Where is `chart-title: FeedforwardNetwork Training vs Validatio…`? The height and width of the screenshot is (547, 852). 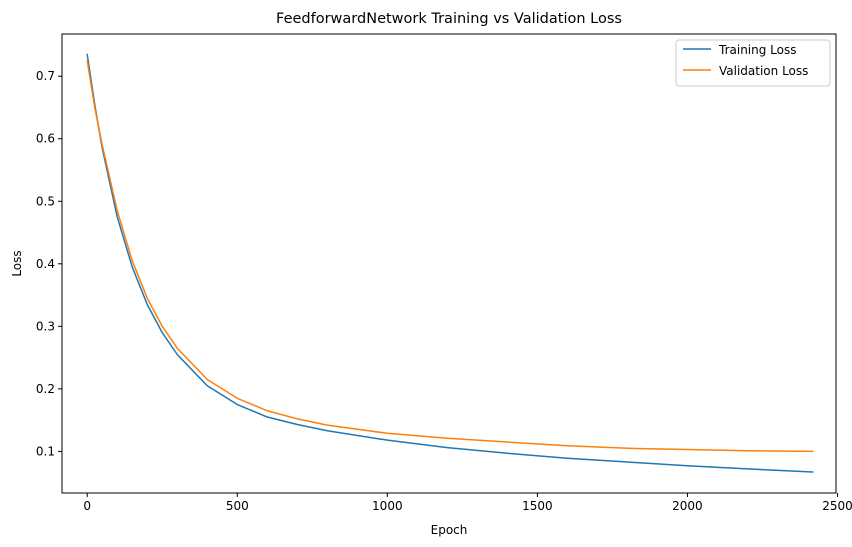 chart-title: FeedforwardNetwork Training vs Validatio… is located at coordinates (449, 19).